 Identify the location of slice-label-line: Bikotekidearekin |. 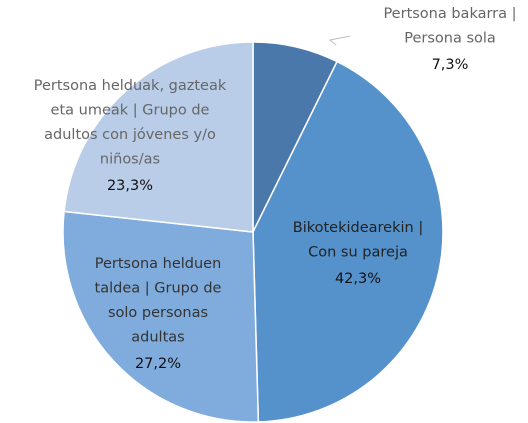
(358, 228).